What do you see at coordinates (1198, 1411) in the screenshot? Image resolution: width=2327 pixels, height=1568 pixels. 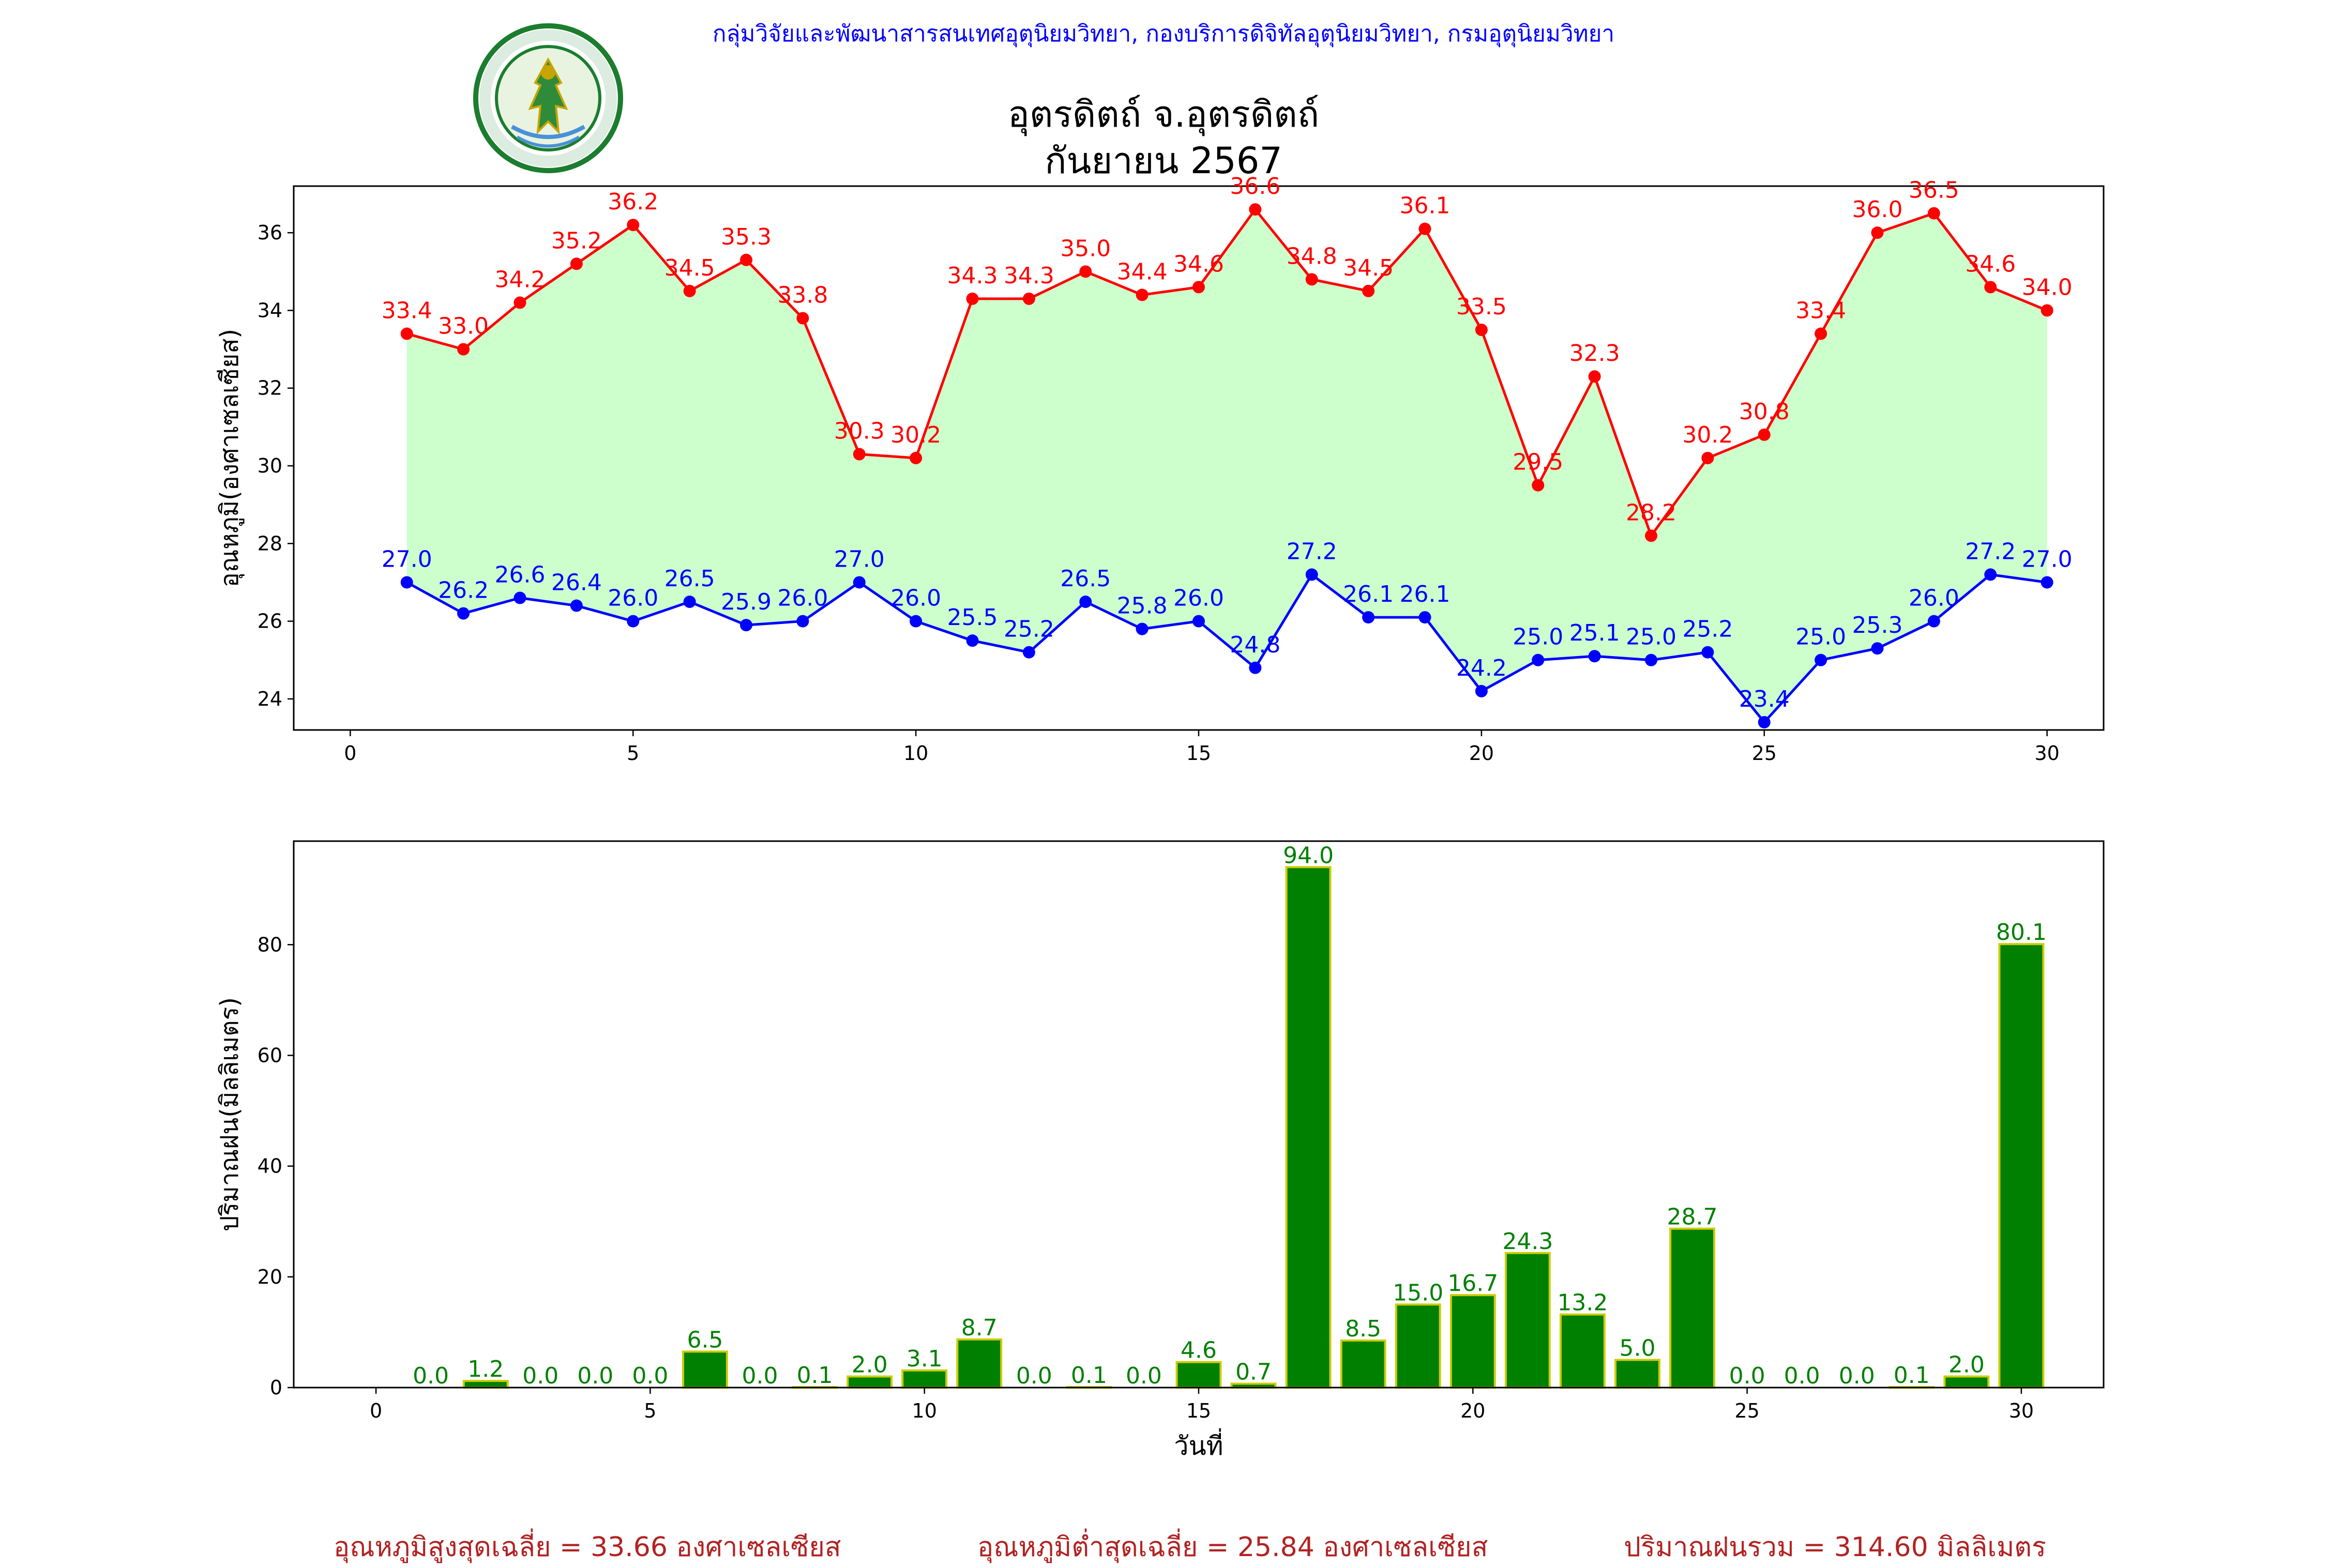 I see `rainfall-x-tick-label: 15` at bounding box center [1198, 1411].